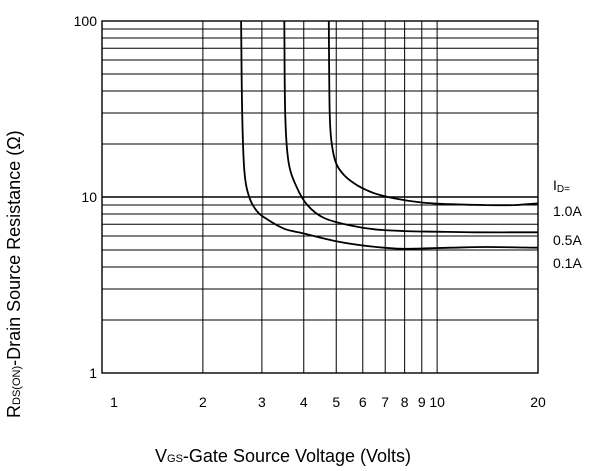 Image resolution: width=590 pixels, height=471 pixels. I want to click on legend-label: 0.1A, so click(567, 263).